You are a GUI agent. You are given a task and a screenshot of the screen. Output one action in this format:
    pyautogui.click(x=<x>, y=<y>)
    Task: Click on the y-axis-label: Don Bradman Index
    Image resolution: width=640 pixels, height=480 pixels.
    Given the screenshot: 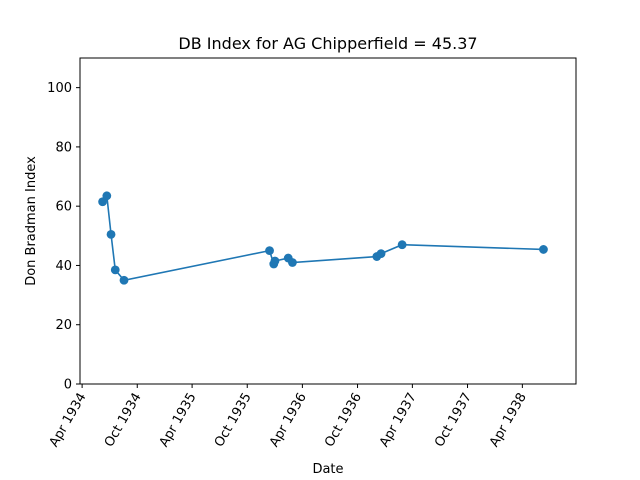 What is the action you would take?
    pyautogui.click(x=31, y=221)
    